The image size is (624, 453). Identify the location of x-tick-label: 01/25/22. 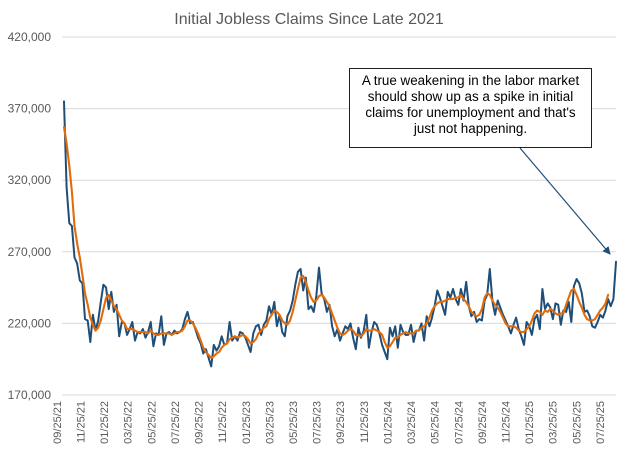
(105, 422).